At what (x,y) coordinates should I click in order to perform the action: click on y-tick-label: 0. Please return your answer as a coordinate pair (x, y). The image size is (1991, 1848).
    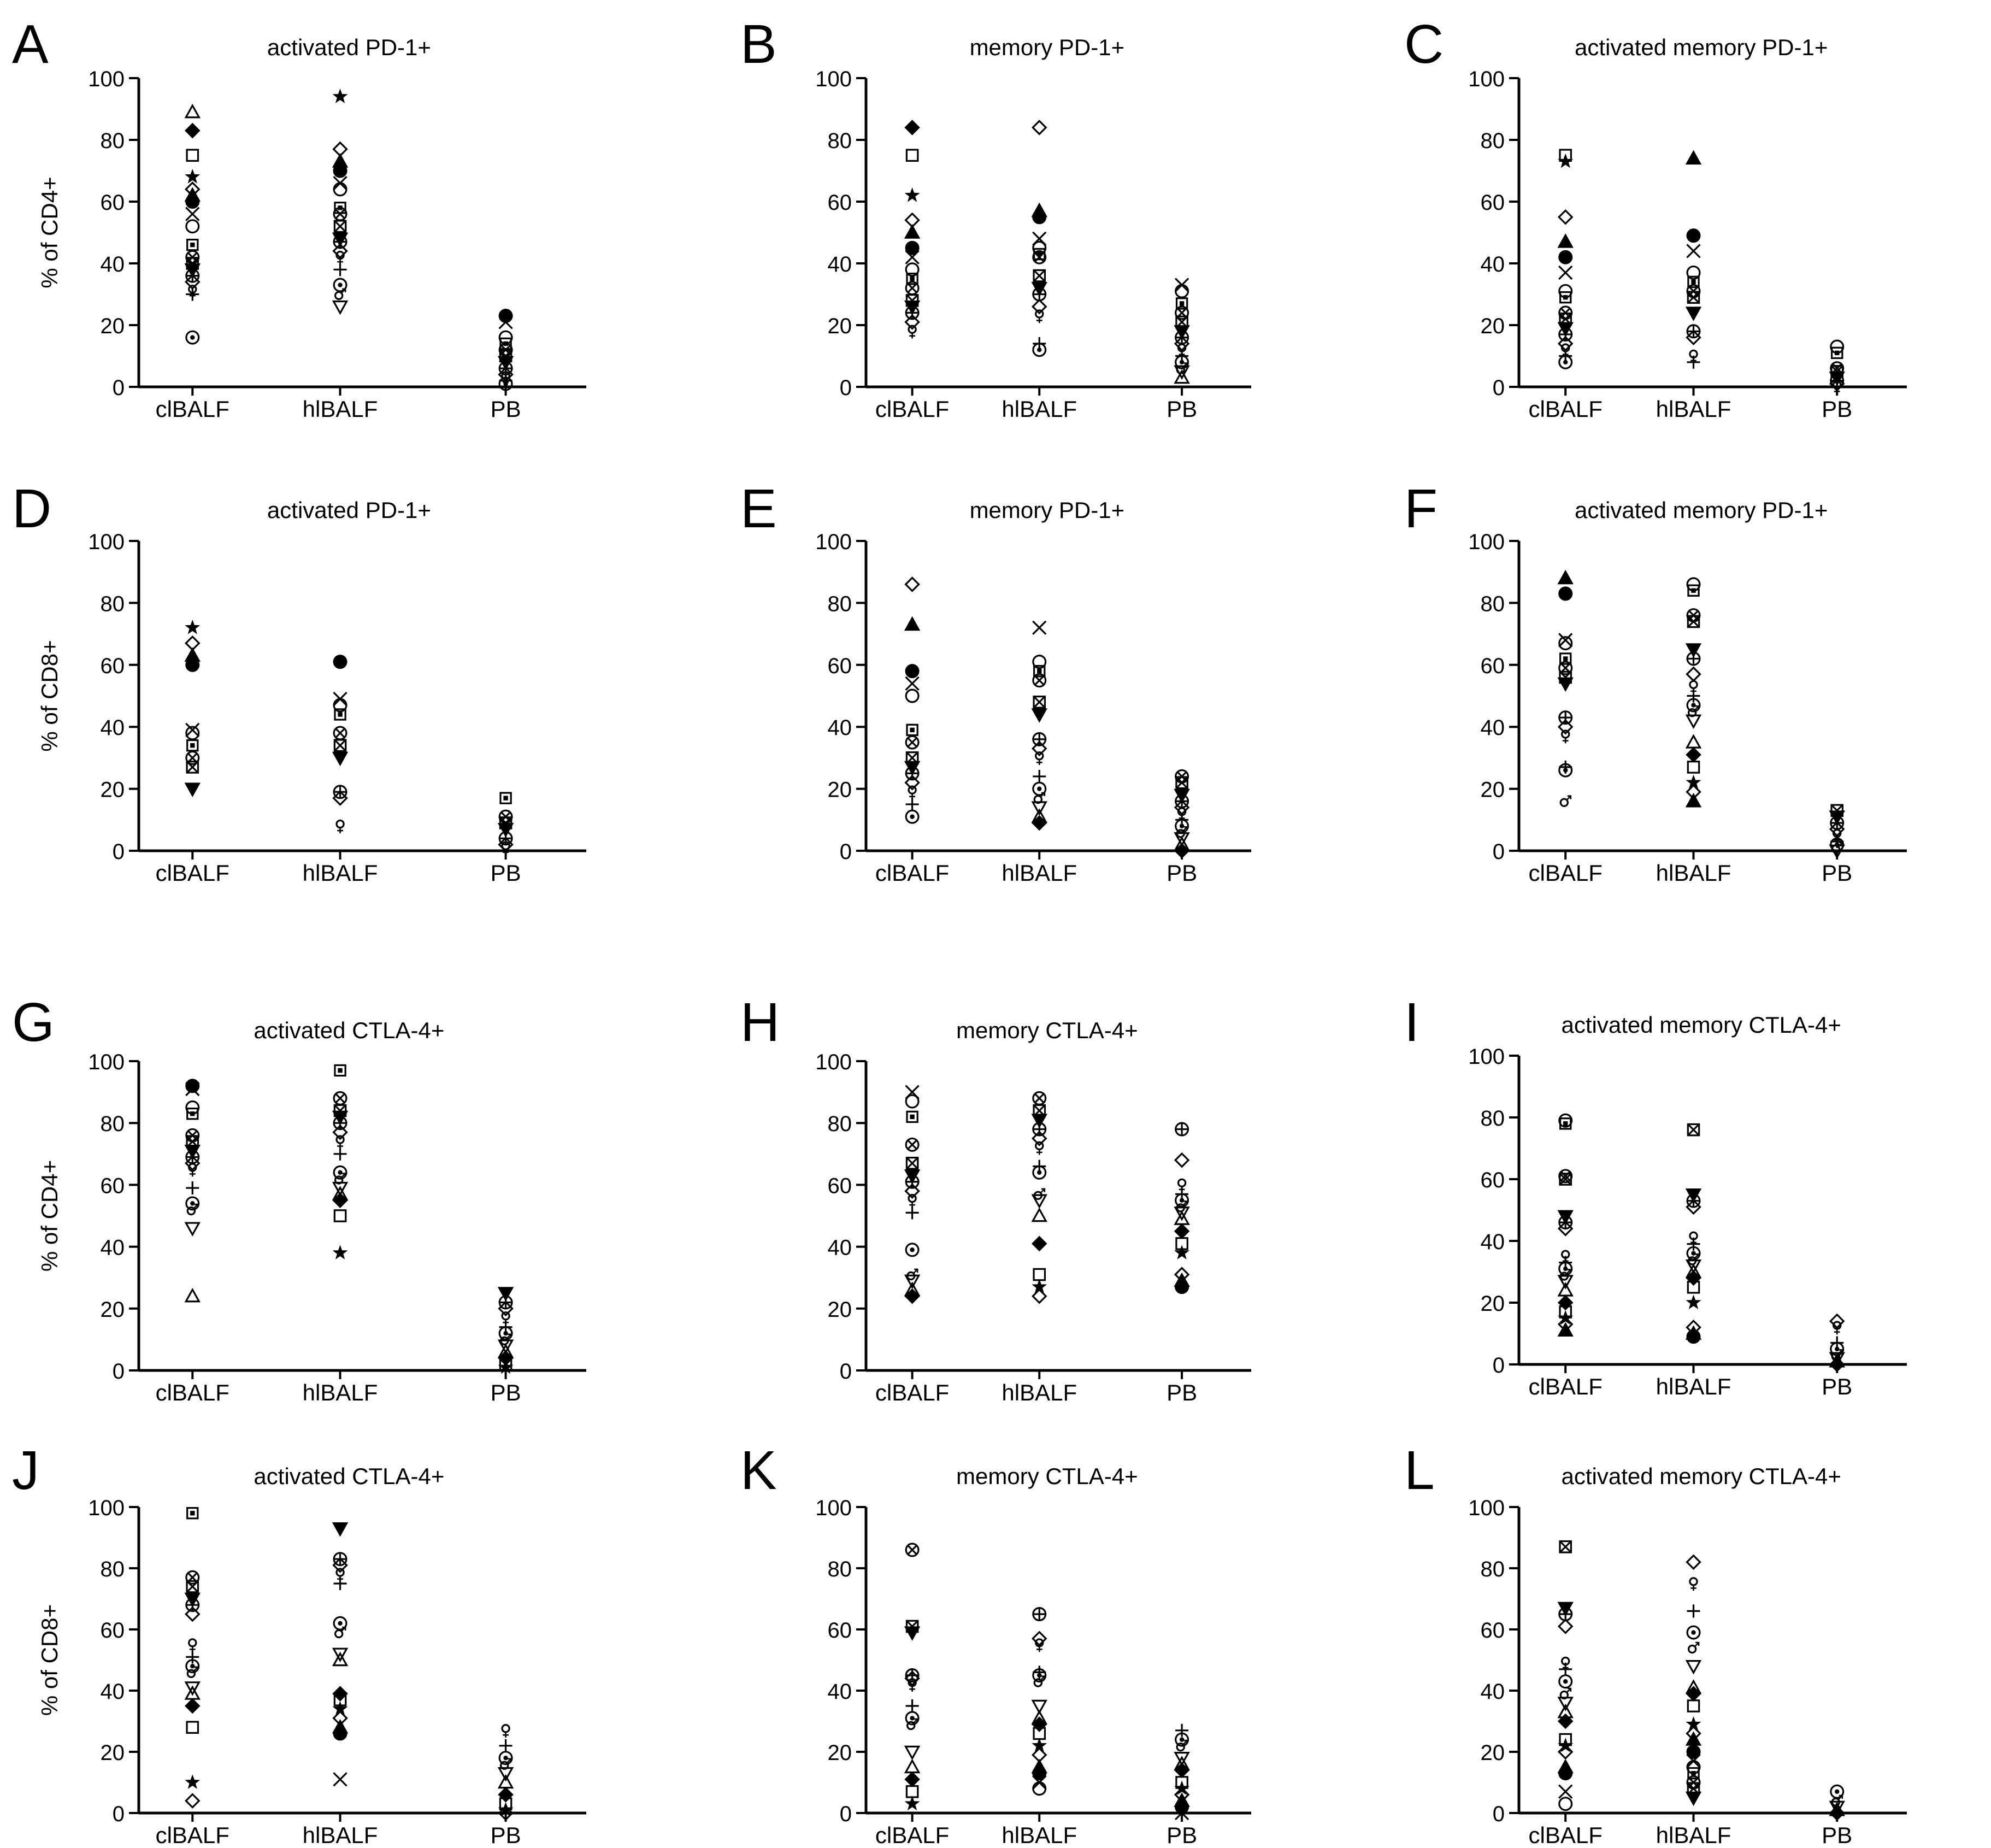
    Looking at the image, I should click on (119, 852).